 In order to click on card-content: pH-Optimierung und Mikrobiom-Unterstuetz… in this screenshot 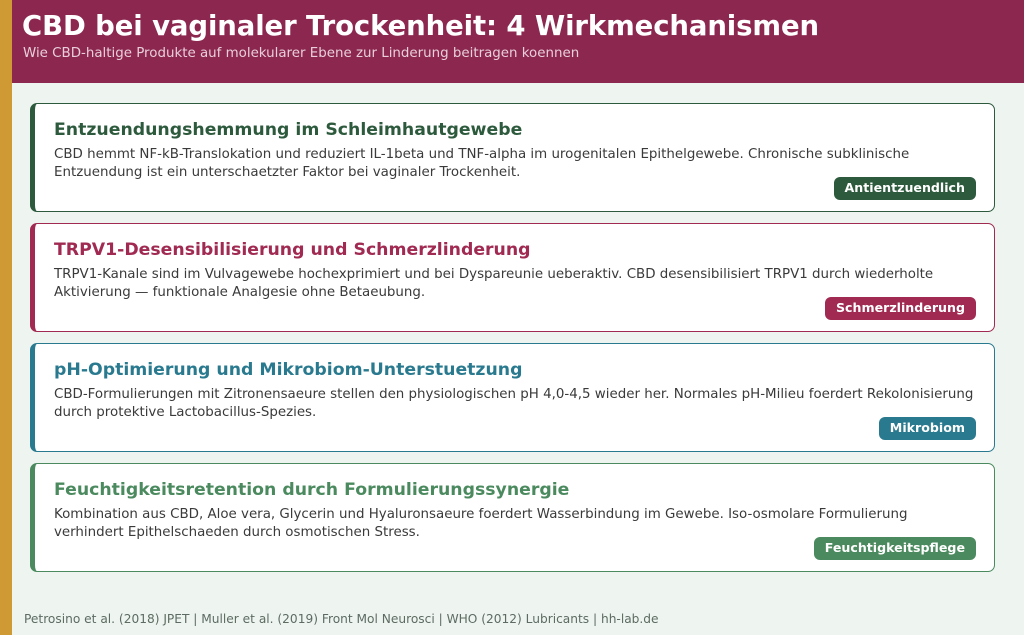, I will do `click(515, 400)`.